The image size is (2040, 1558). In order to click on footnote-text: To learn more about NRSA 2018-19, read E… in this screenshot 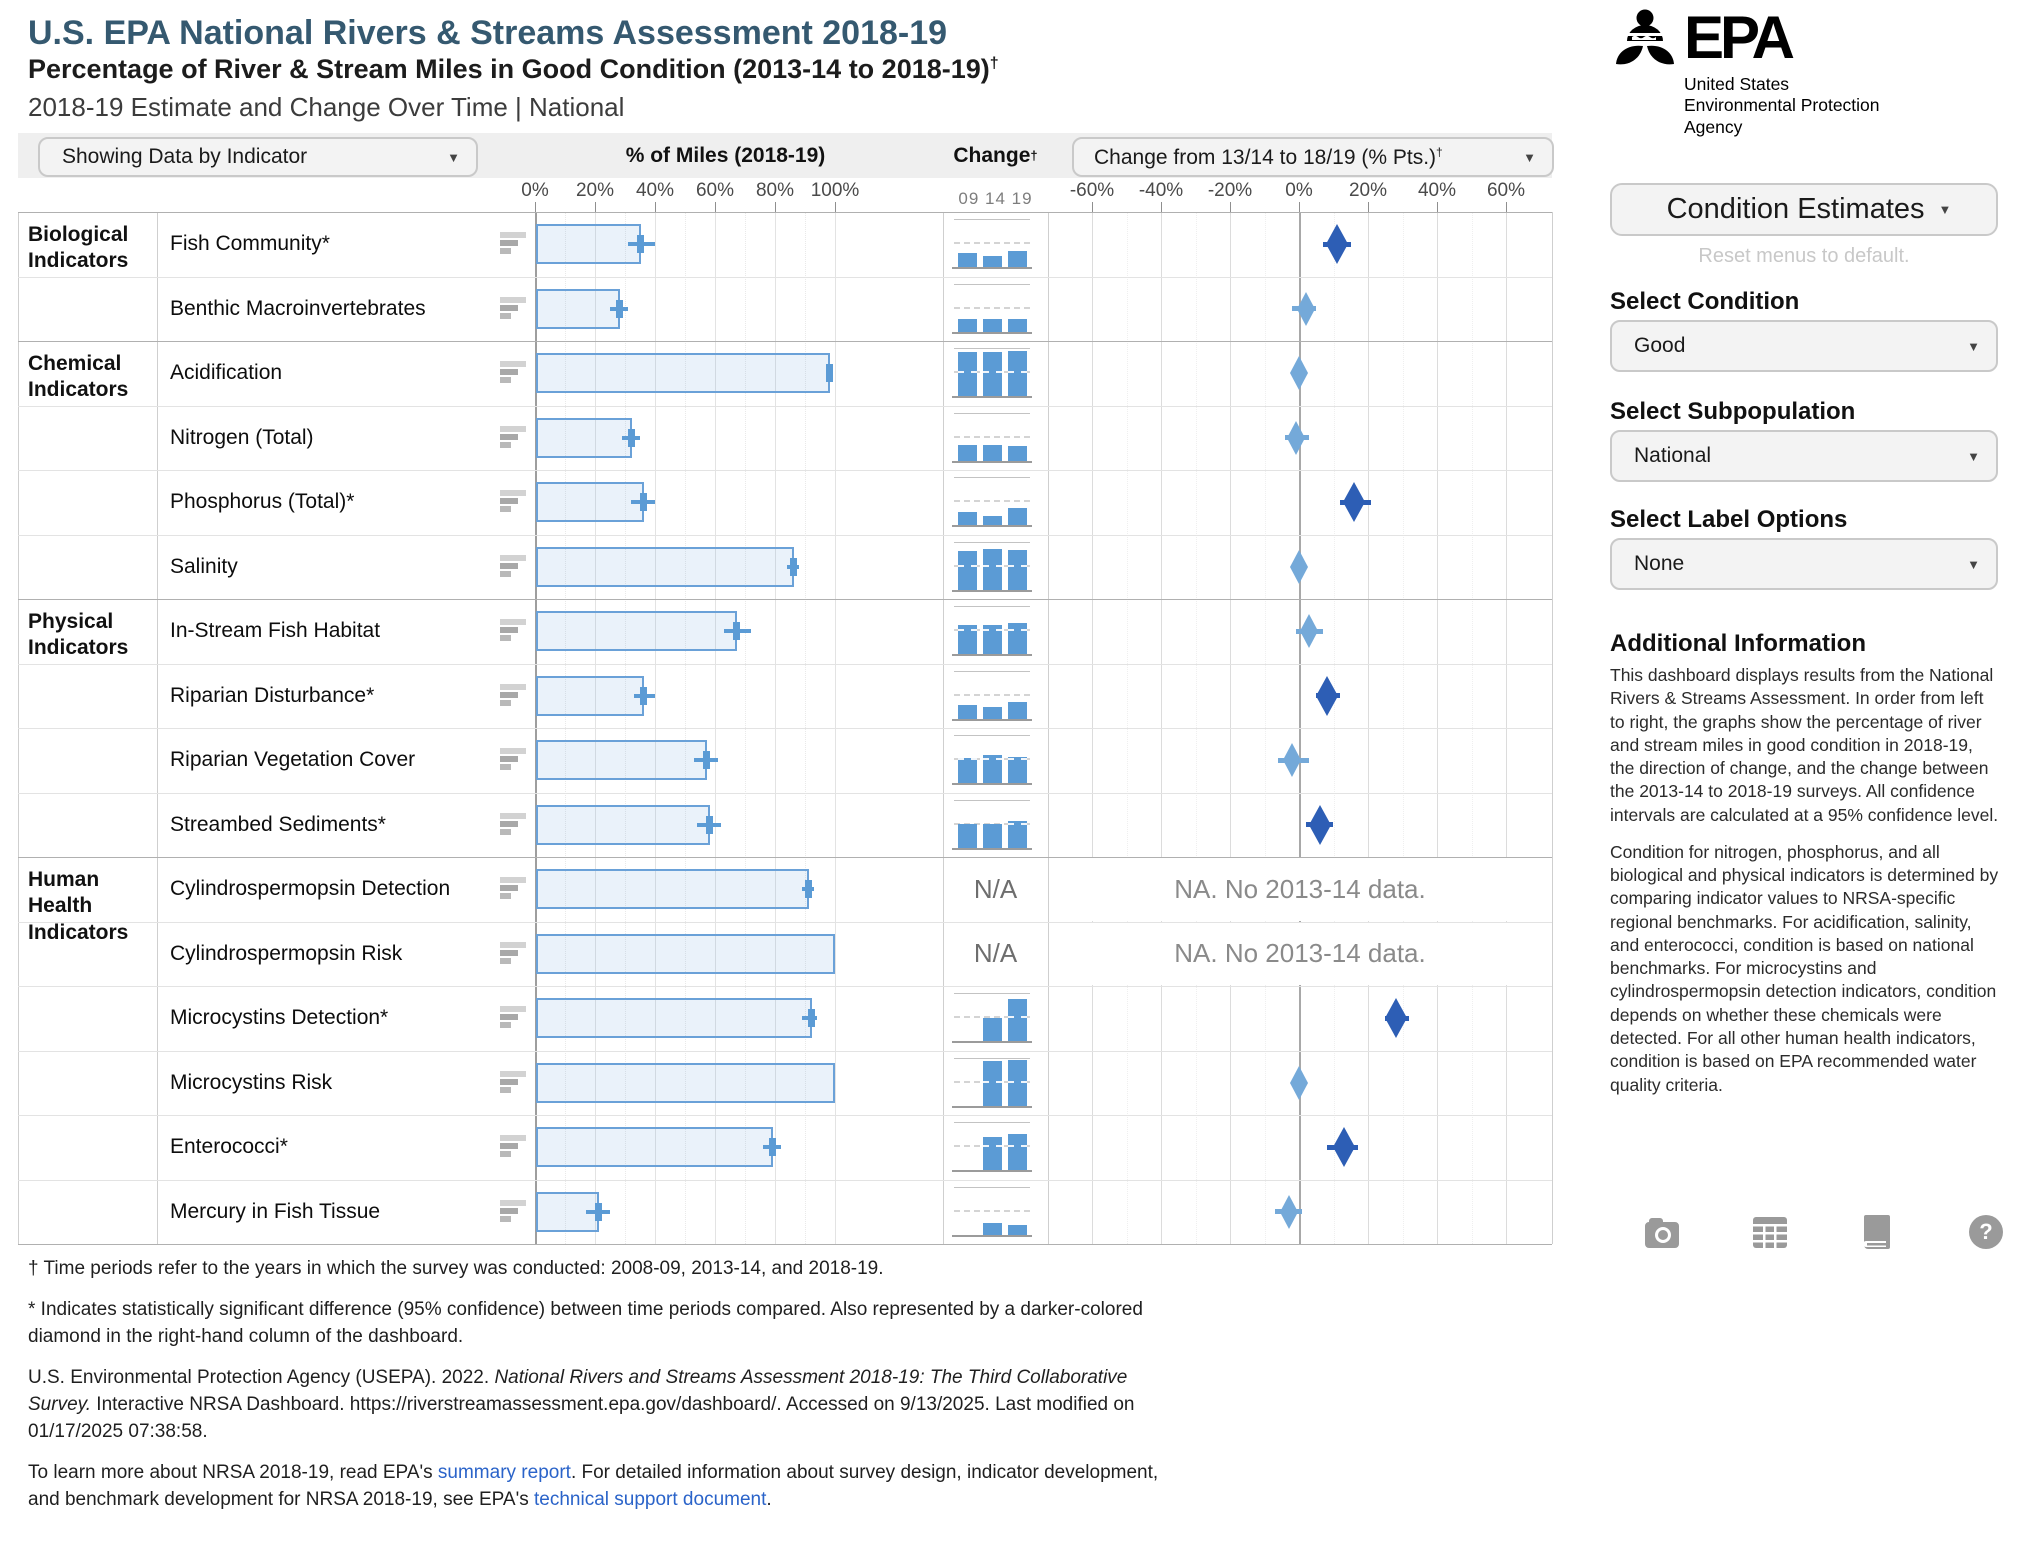, I will do `click(233, 1472)`.